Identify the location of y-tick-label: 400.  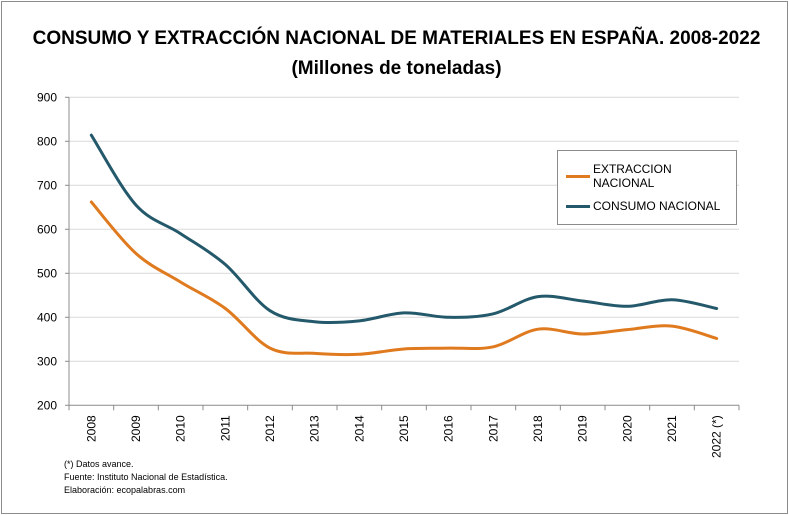
(47, 317).